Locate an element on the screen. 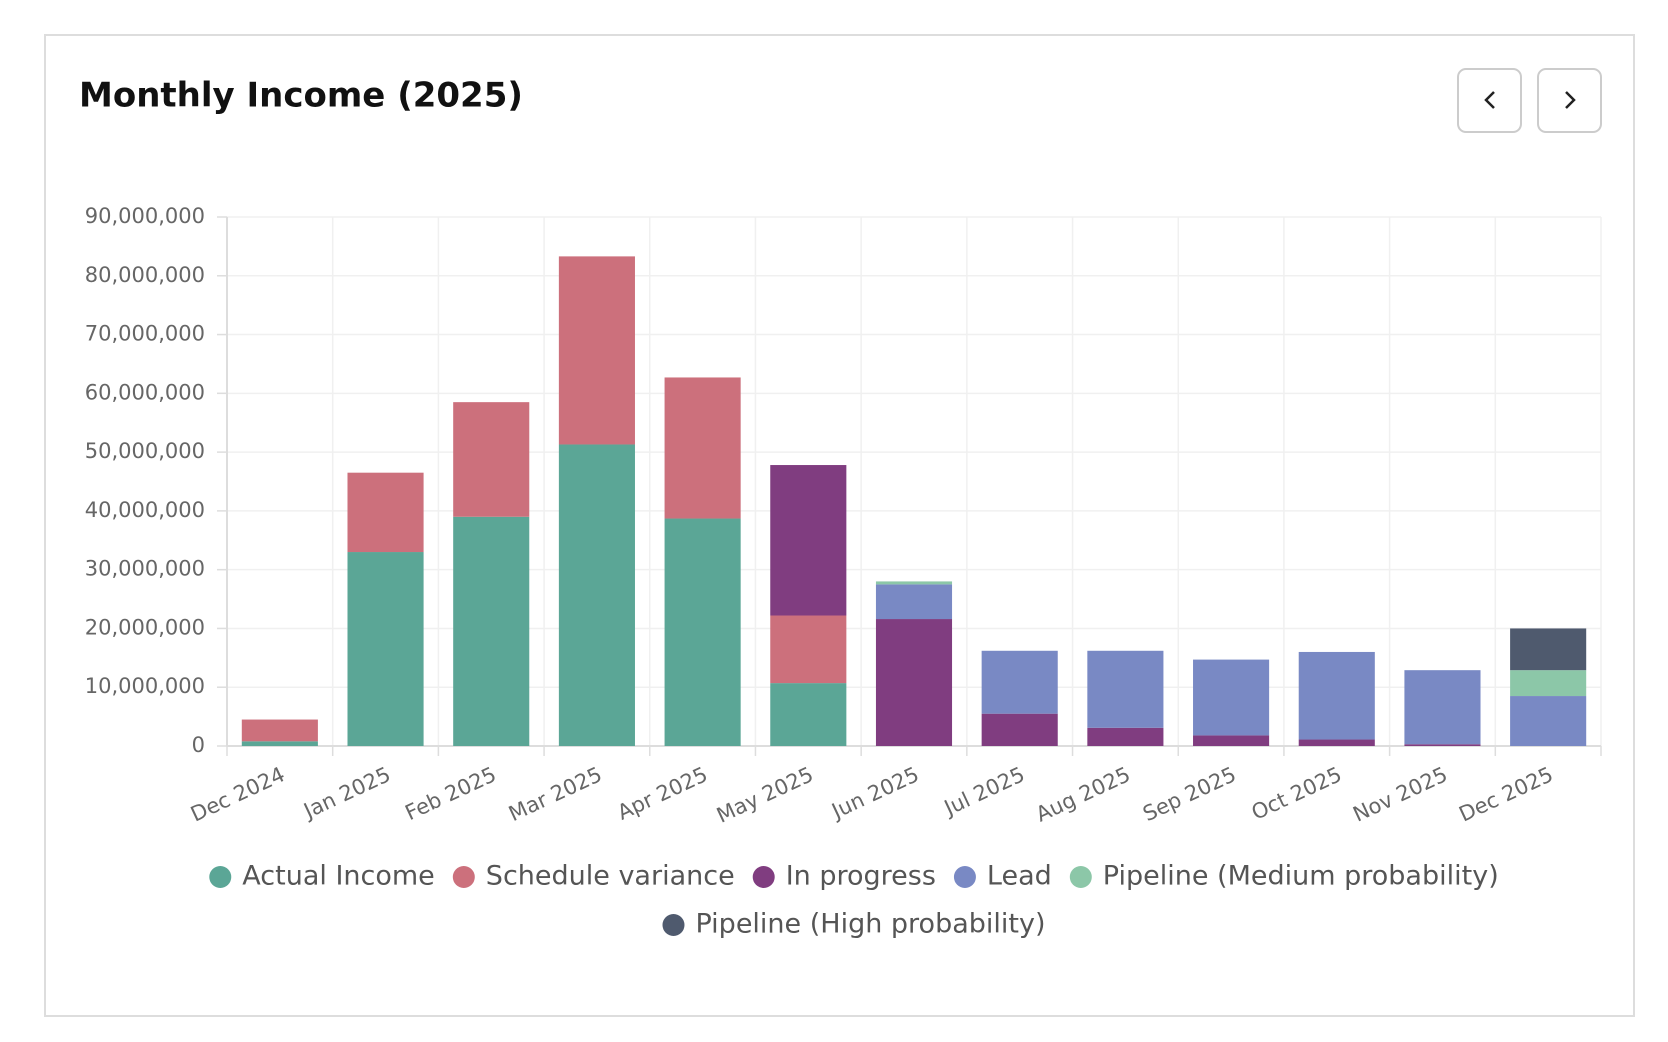 The height and width of the screenshot is (1042, 1668). chevron-right is located at coordinates (1570, 100).